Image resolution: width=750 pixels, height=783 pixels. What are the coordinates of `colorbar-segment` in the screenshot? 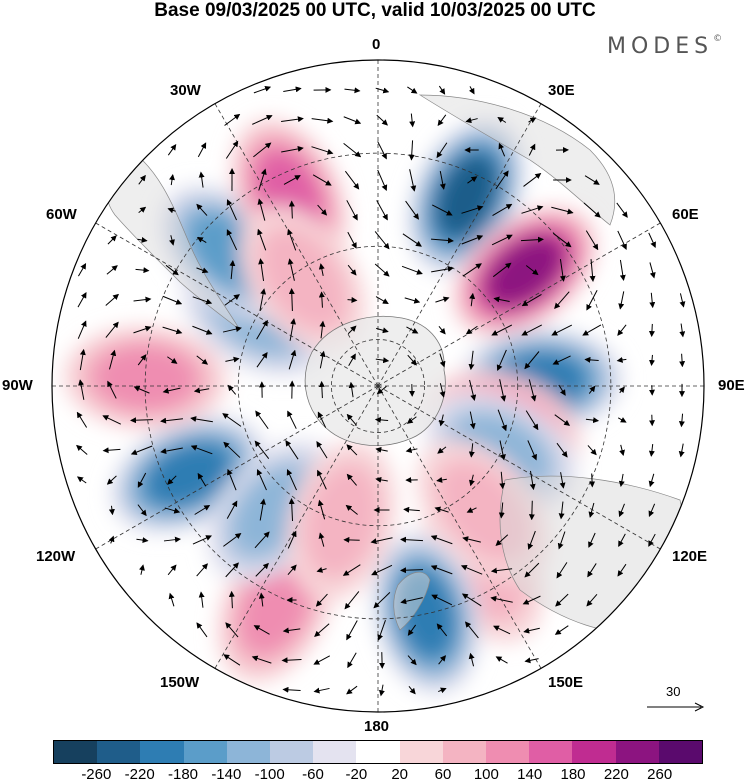 It's located at (551, 752).